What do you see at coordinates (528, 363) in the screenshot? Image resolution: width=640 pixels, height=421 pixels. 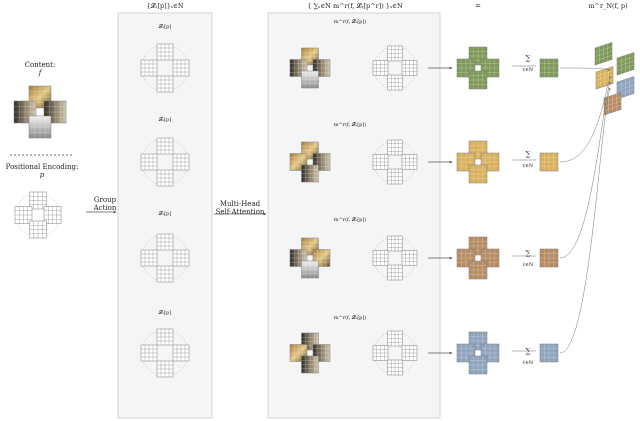 I see `sum-subscript-4: ℓ∈N` at bounding box center [528, 363].